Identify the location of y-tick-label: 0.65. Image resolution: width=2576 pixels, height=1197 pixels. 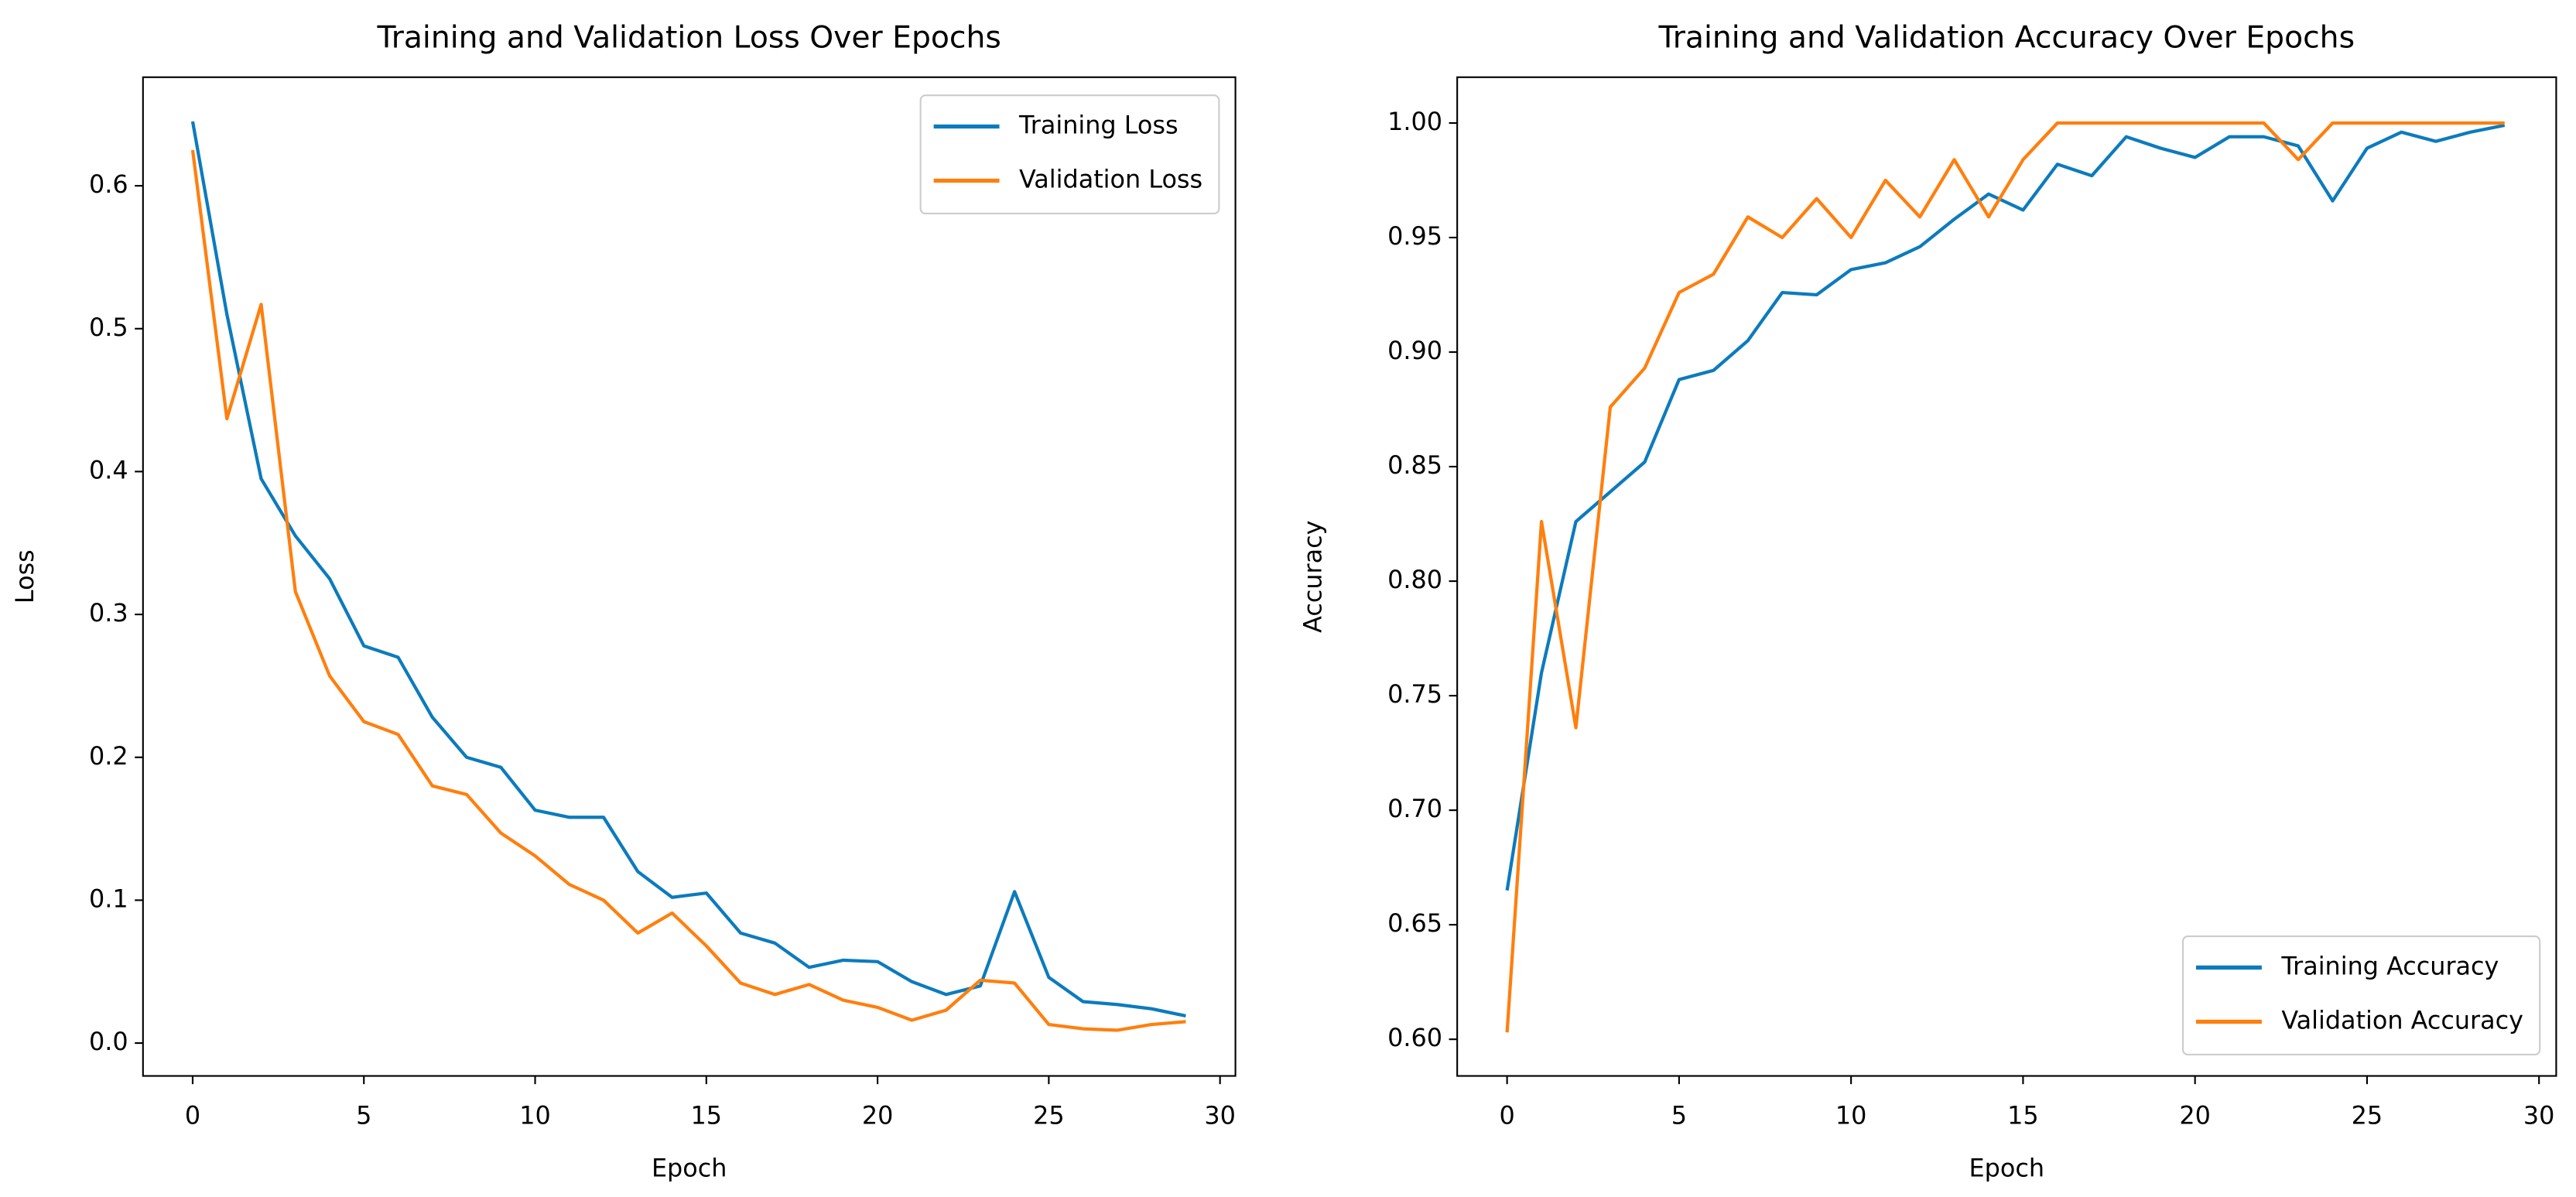
(1415, 923).